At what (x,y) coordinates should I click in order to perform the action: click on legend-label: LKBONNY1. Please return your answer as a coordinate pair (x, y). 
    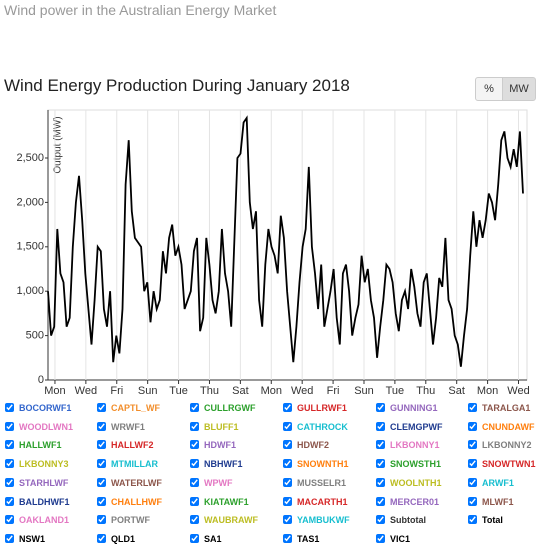
    Looking at the image, I should click on (415, 445).